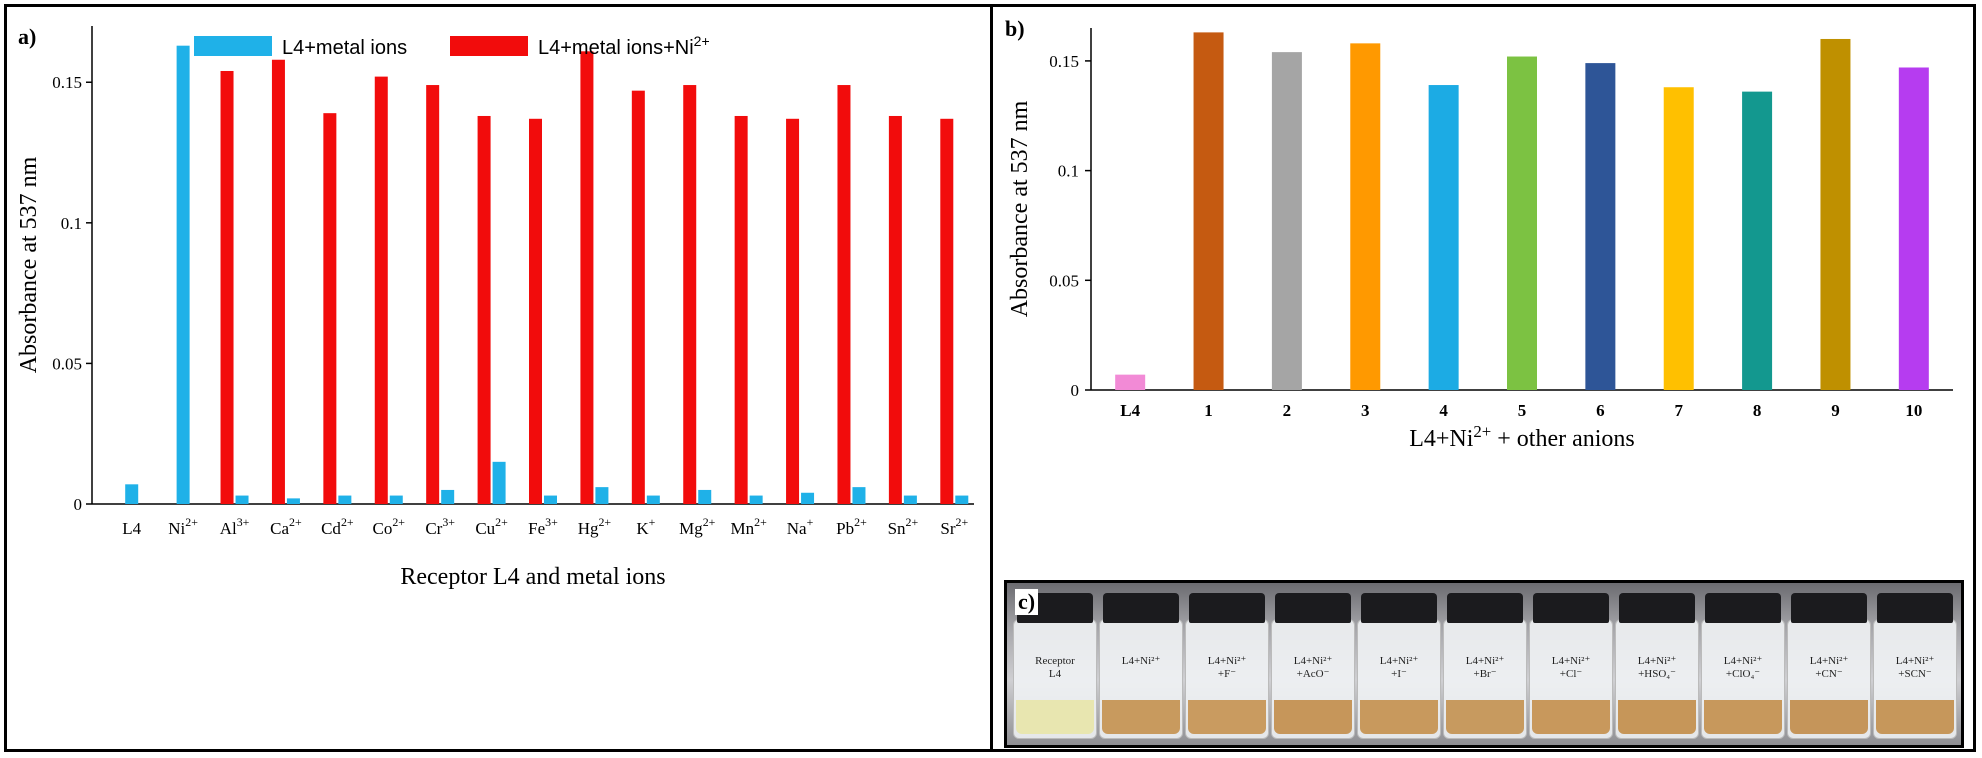 The height and width of the screenshot is (758, 1982). What do you see at coordinates (1835, 410) in the screenshot?
I see `x-tick-label: 9` at bounding box center [1835, 410].